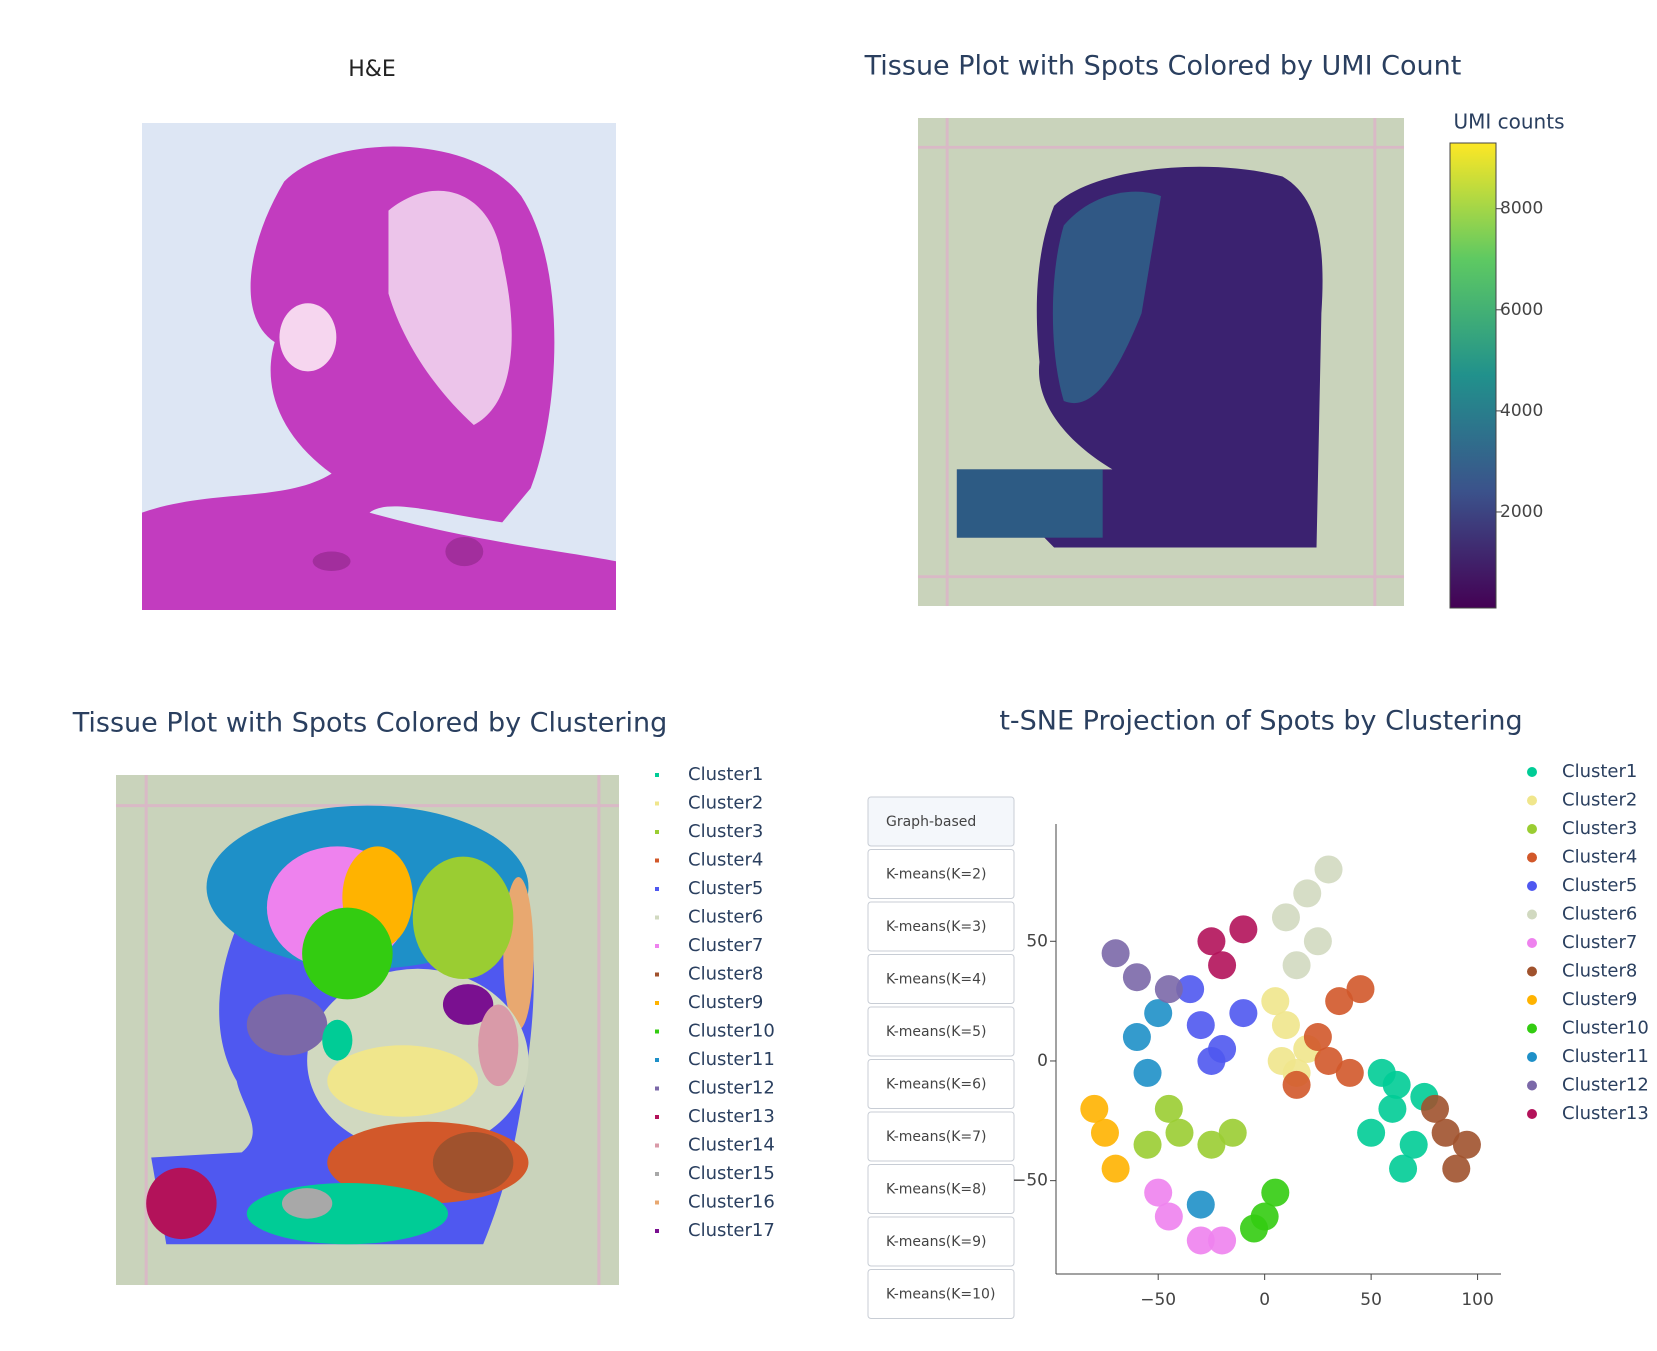 The height and width of the screenshot is (1351, 1657). I want to click on colorbar-tick-label: 6000, so click(1521, 310).